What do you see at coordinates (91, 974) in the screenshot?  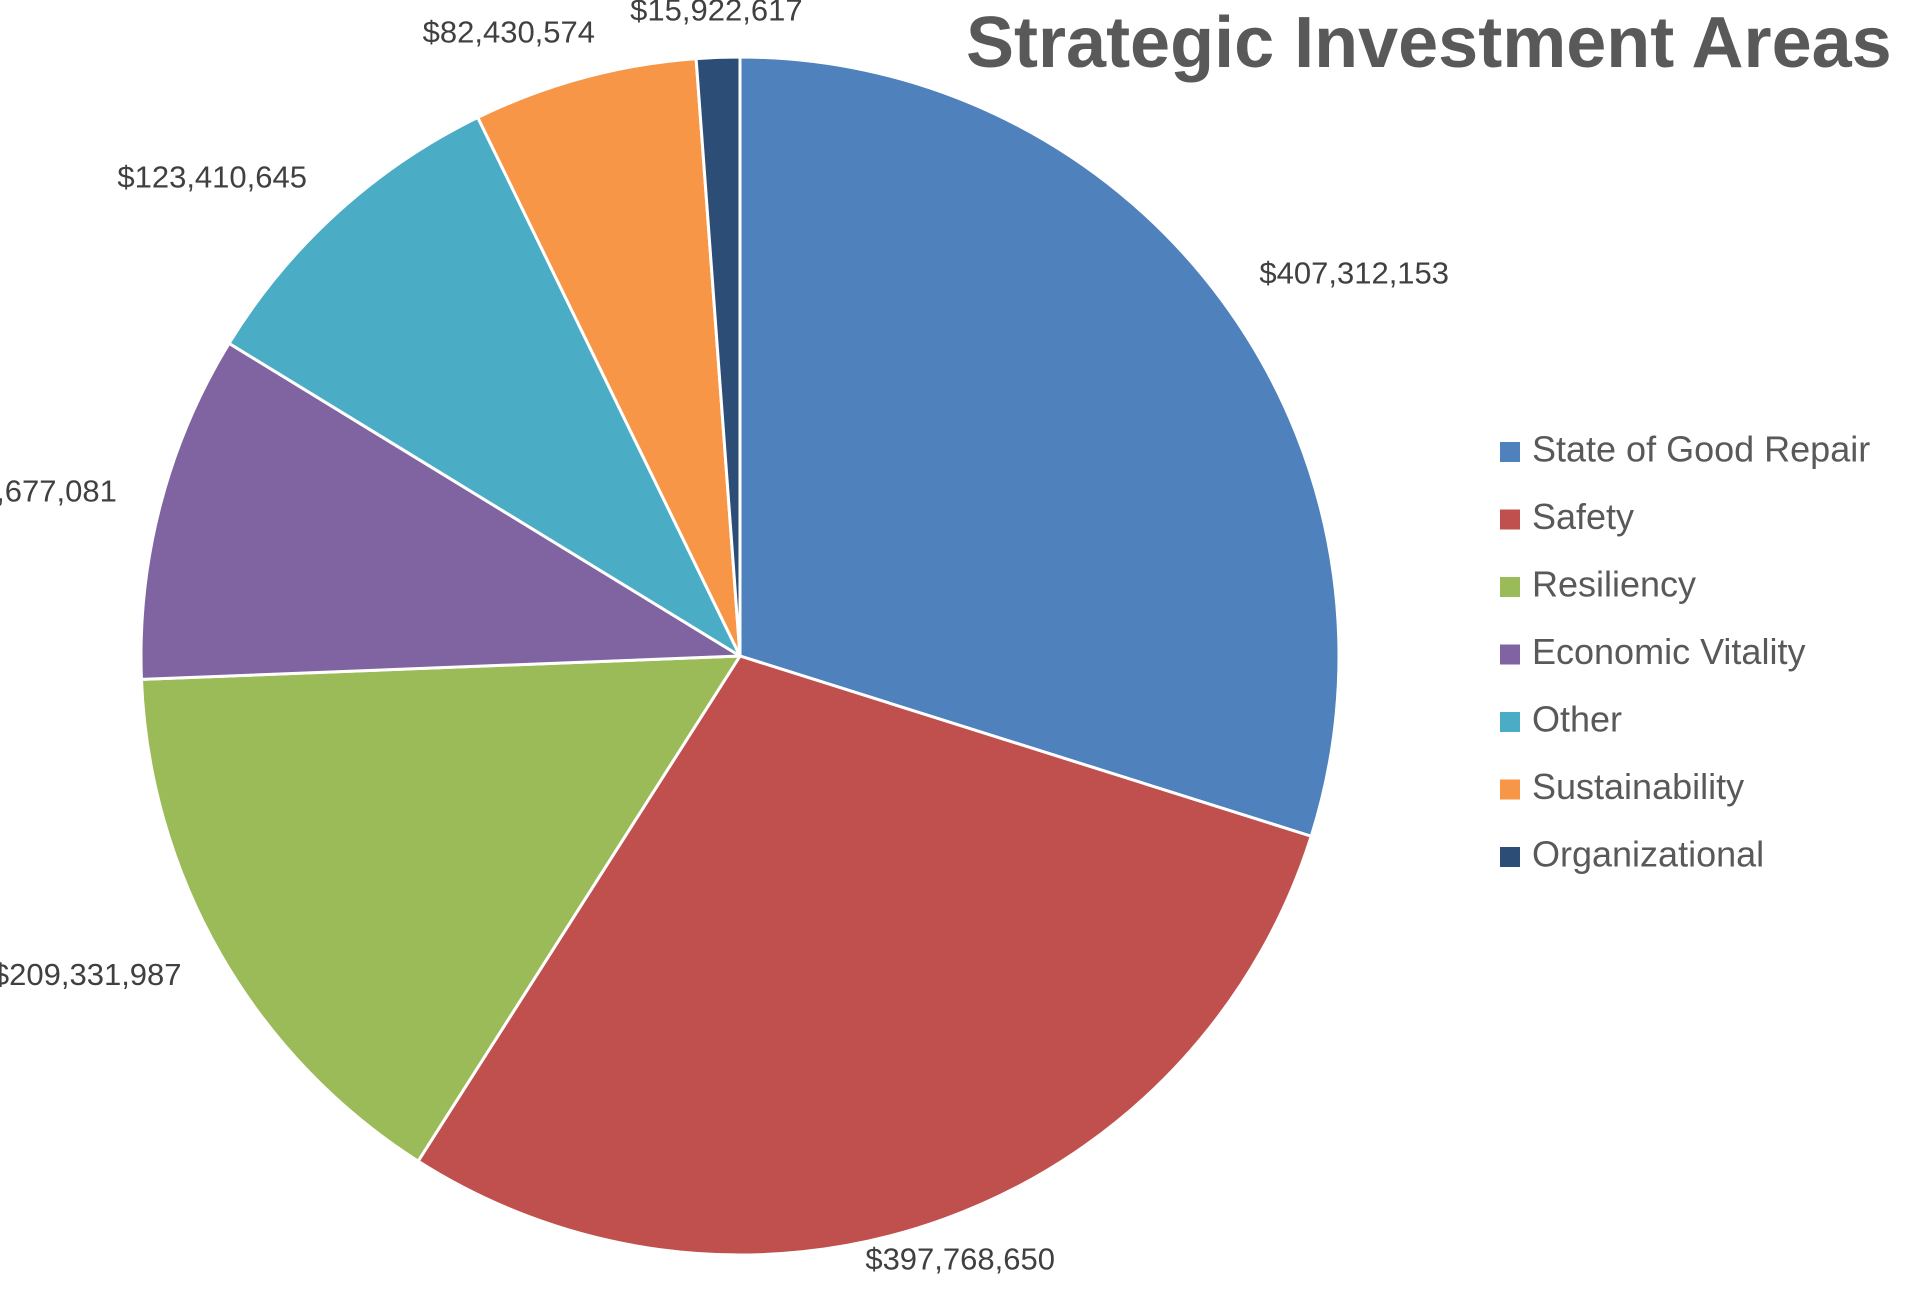 I see `data-label: $209,331,987` at bounding box center [91, 974].